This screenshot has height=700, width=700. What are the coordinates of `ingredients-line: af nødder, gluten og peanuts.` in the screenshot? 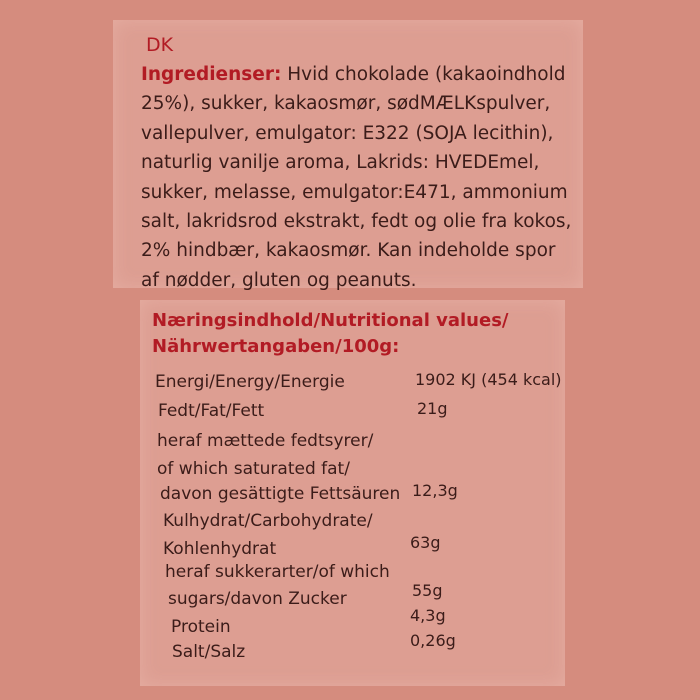 It's located at (279, 280).